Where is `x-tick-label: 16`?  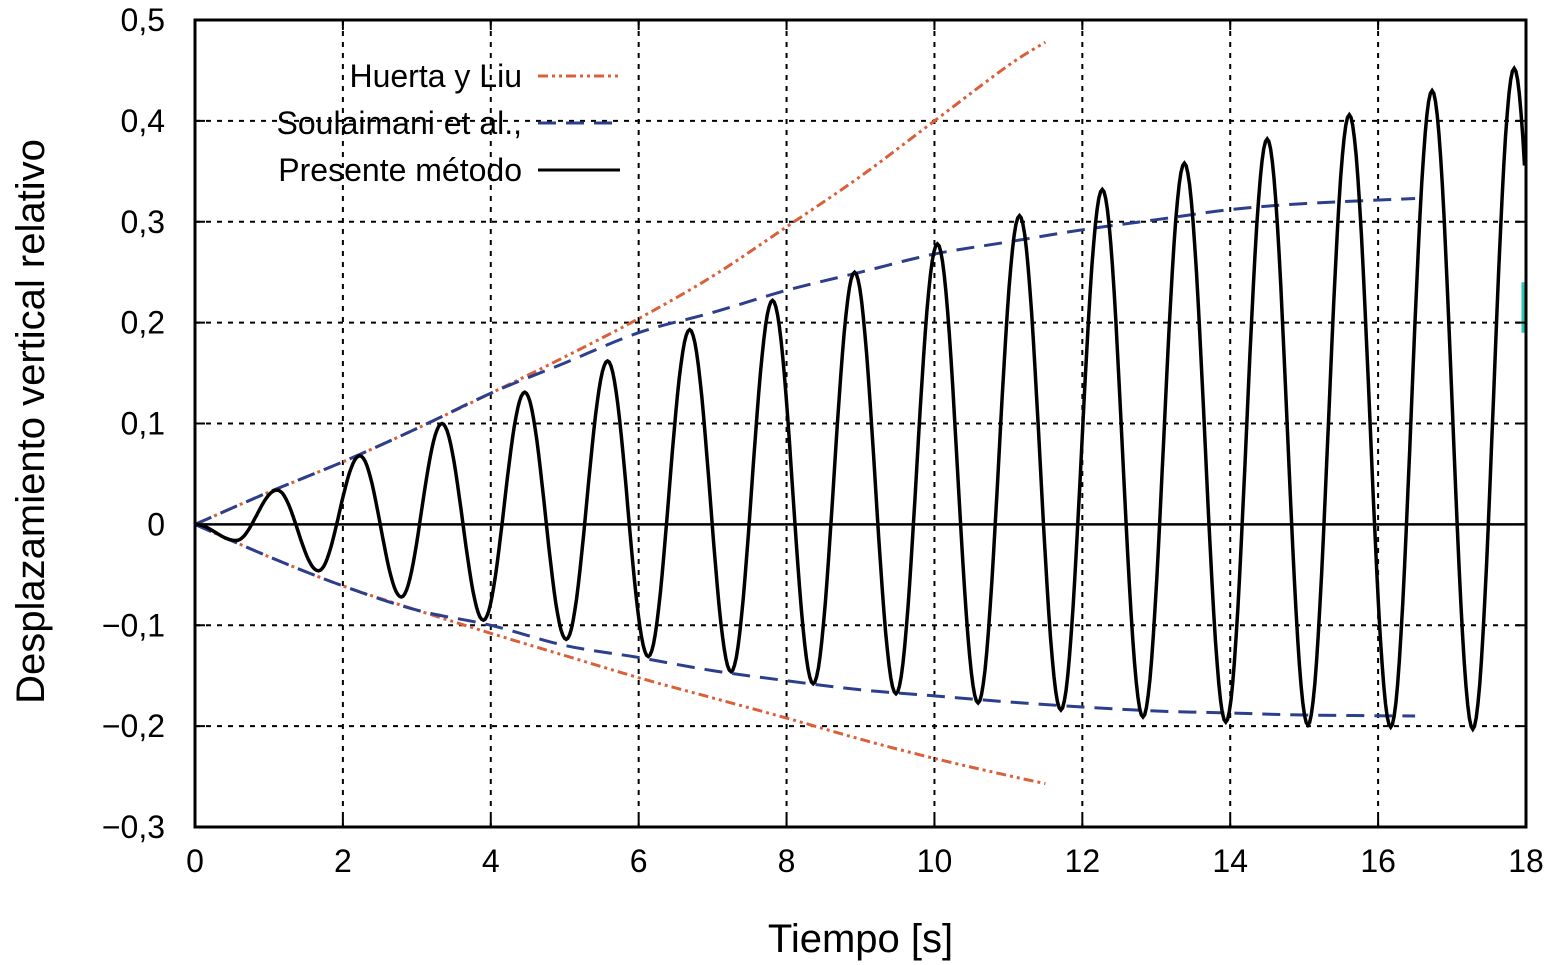 x-tick-label: 16 is located at coordinates (1378, 861).